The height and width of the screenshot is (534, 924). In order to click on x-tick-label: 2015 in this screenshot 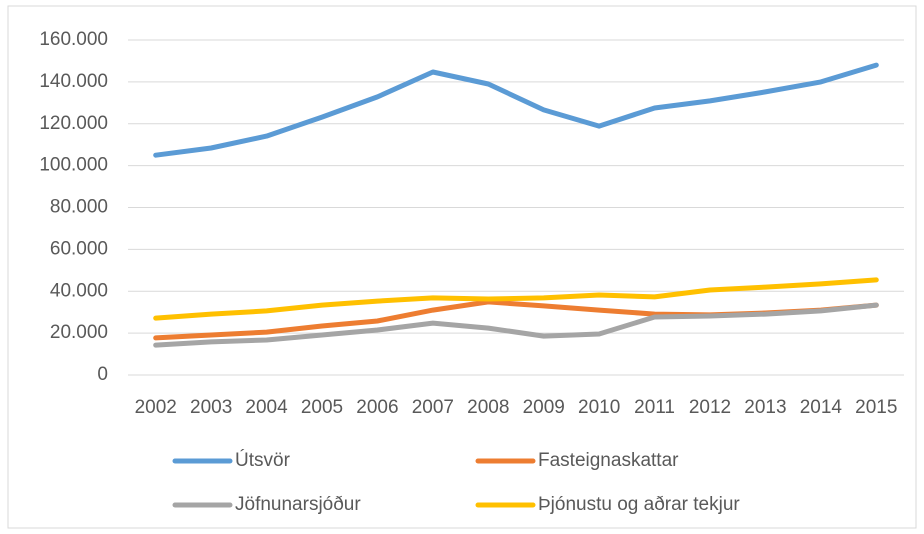, I will do `click(876, 407)`.